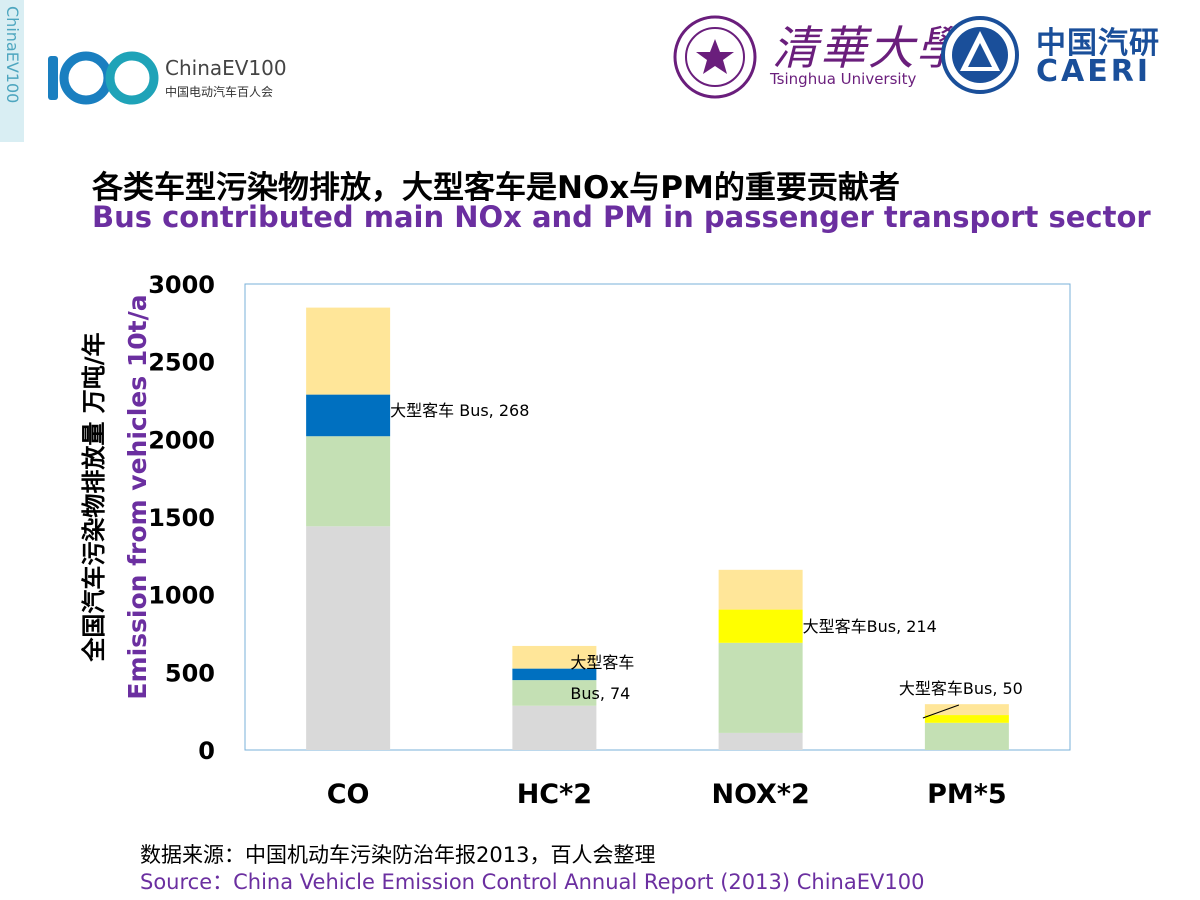 The height and width of the screenshot is (900, 1200). I want to click on caeri-name-en: CAERI, so click(1093, 71).